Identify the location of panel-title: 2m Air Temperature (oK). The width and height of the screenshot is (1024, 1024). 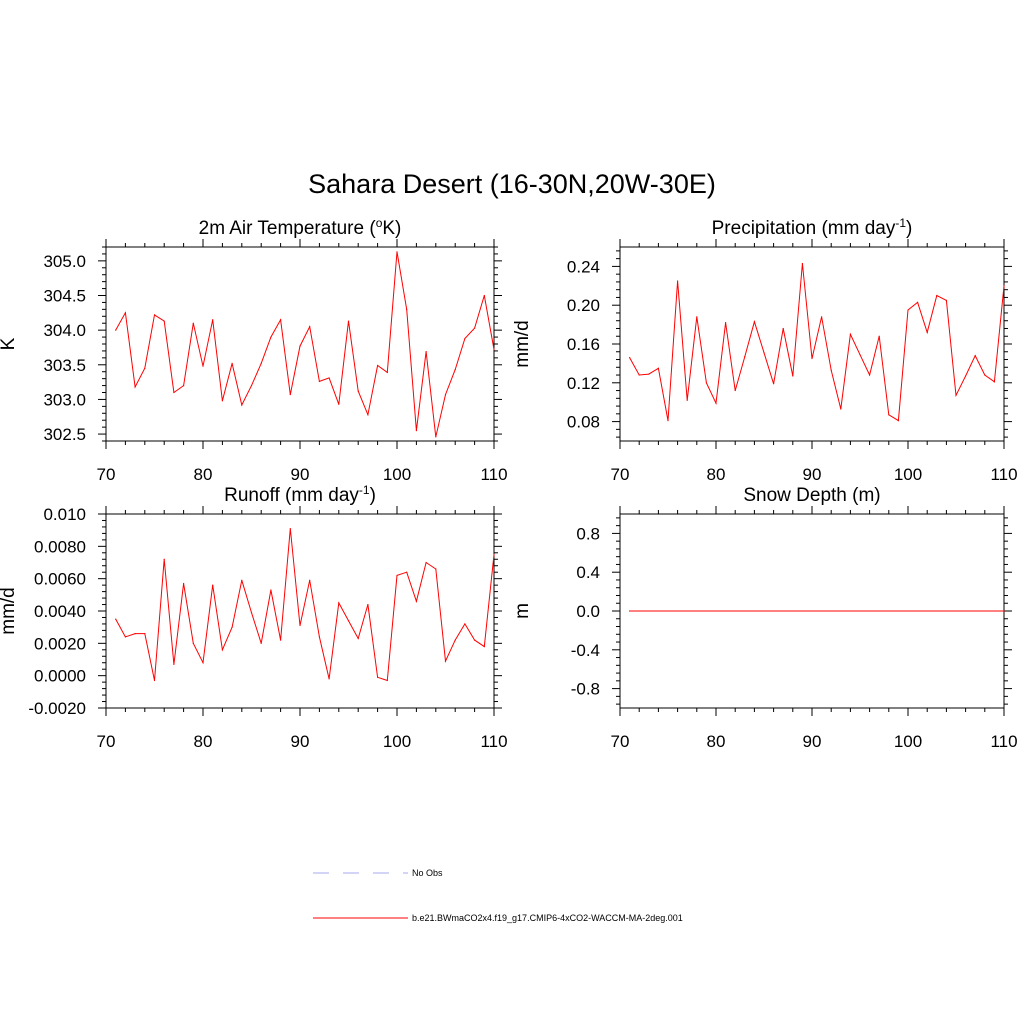
(300, 227).